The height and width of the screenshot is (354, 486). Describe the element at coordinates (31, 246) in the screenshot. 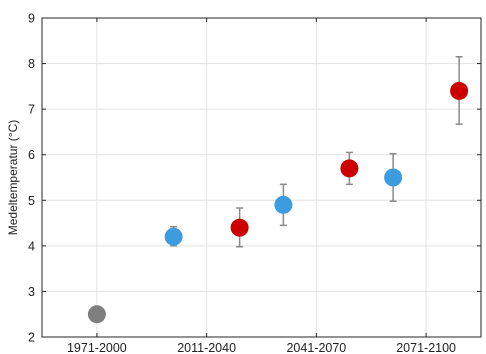

I see `y-tick-label: 4` at that location.